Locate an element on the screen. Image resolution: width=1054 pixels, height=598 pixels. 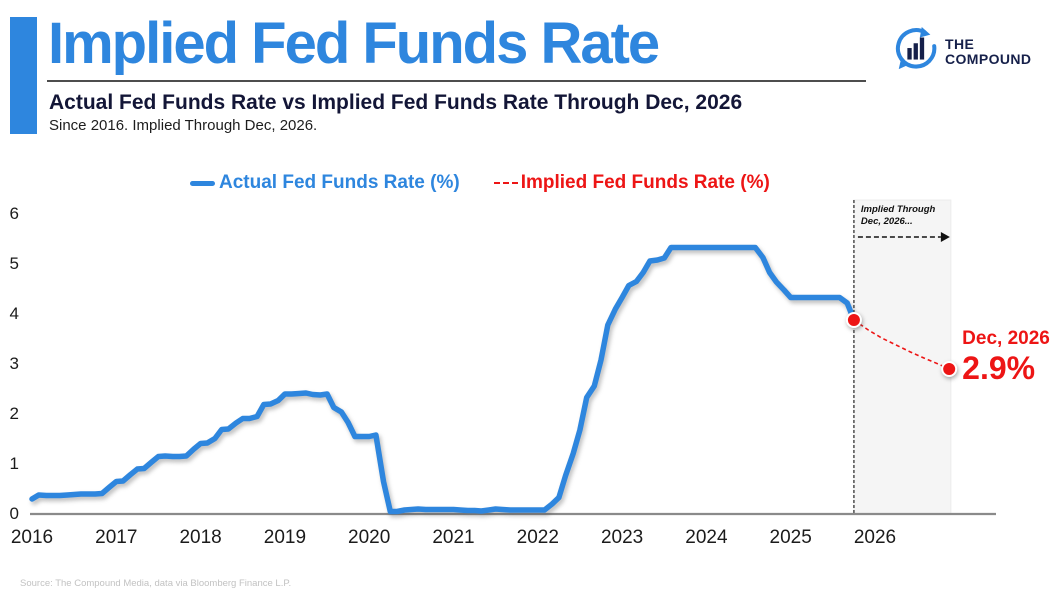
implied-forecast-region is located at coordinates (902, 357).